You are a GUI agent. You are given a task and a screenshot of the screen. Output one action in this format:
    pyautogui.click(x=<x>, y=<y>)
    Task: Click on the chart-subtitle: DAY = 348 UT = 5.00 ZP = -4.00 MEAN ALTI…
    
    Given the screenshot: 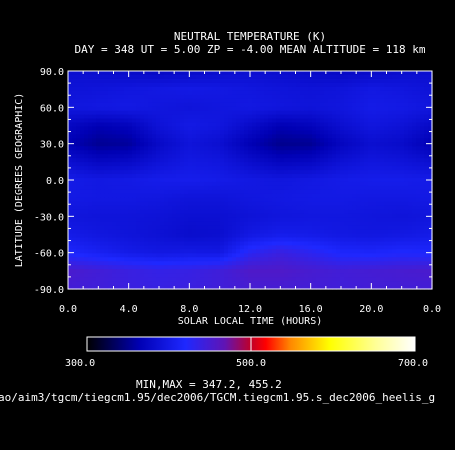 What is the action you would take?
    pyautogui.click(x=250, y=49)
    